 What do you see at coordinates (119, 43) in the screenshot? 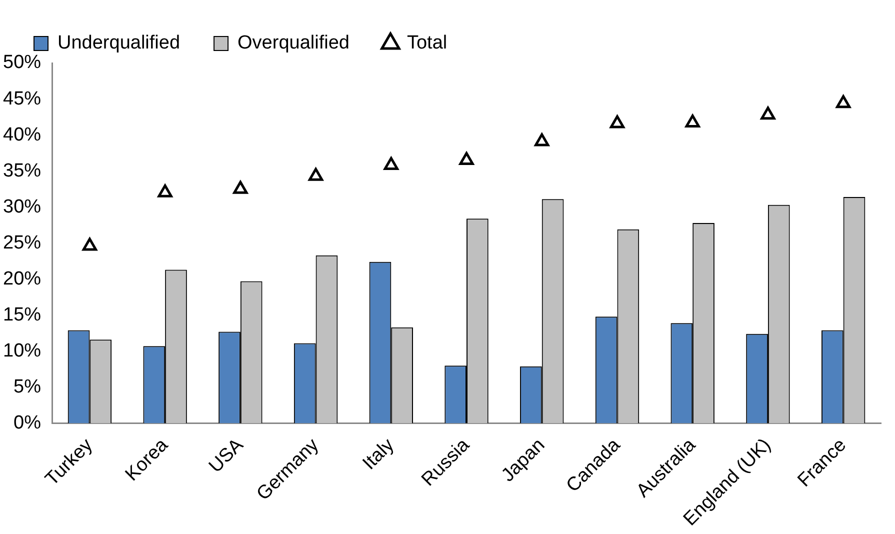
I see `legend-label: Underqualified` at bounding box center [119, 43].